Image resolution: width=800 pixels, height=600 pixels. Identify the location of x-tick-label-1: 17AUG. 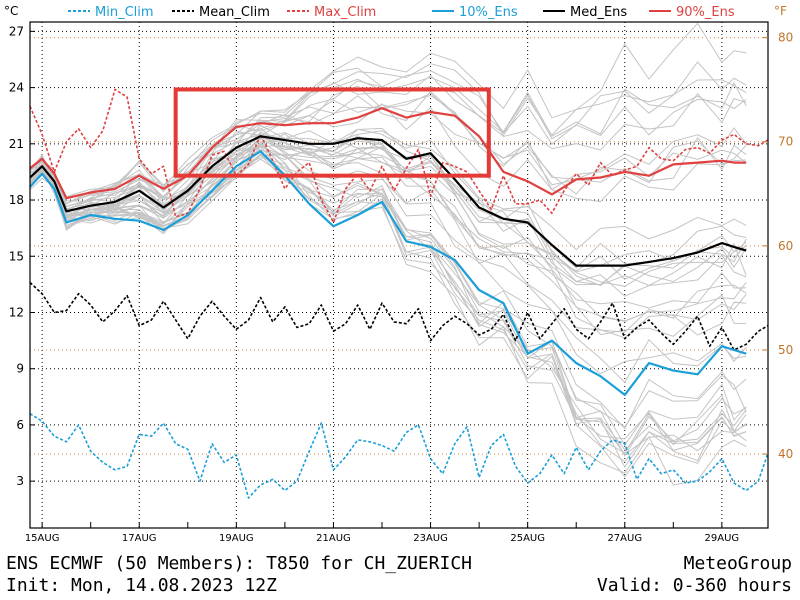
(139, 538).